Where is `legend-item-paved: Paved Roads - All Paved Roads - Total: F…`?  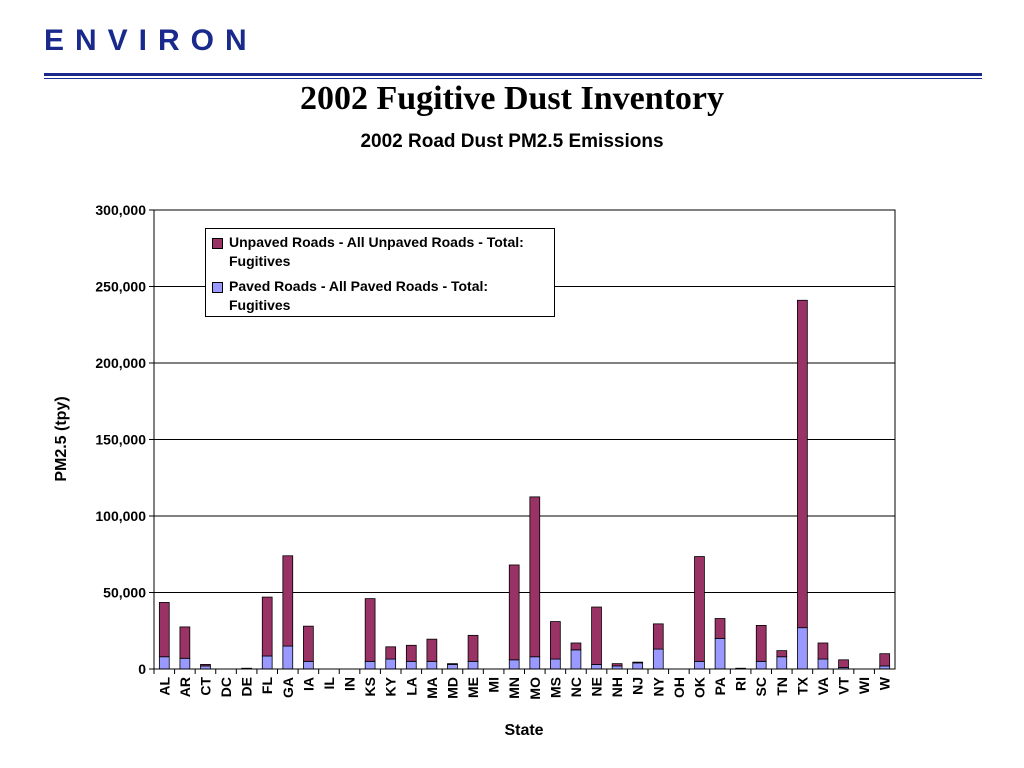
legend-item-paved: Paved Roads - All Paved Roads - Total: F… is located at coordinates (380, 296).